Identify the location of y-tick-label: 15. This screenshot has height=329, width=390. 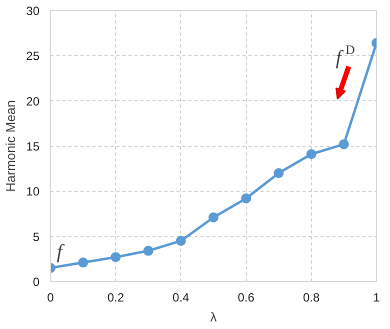
(33, 147).